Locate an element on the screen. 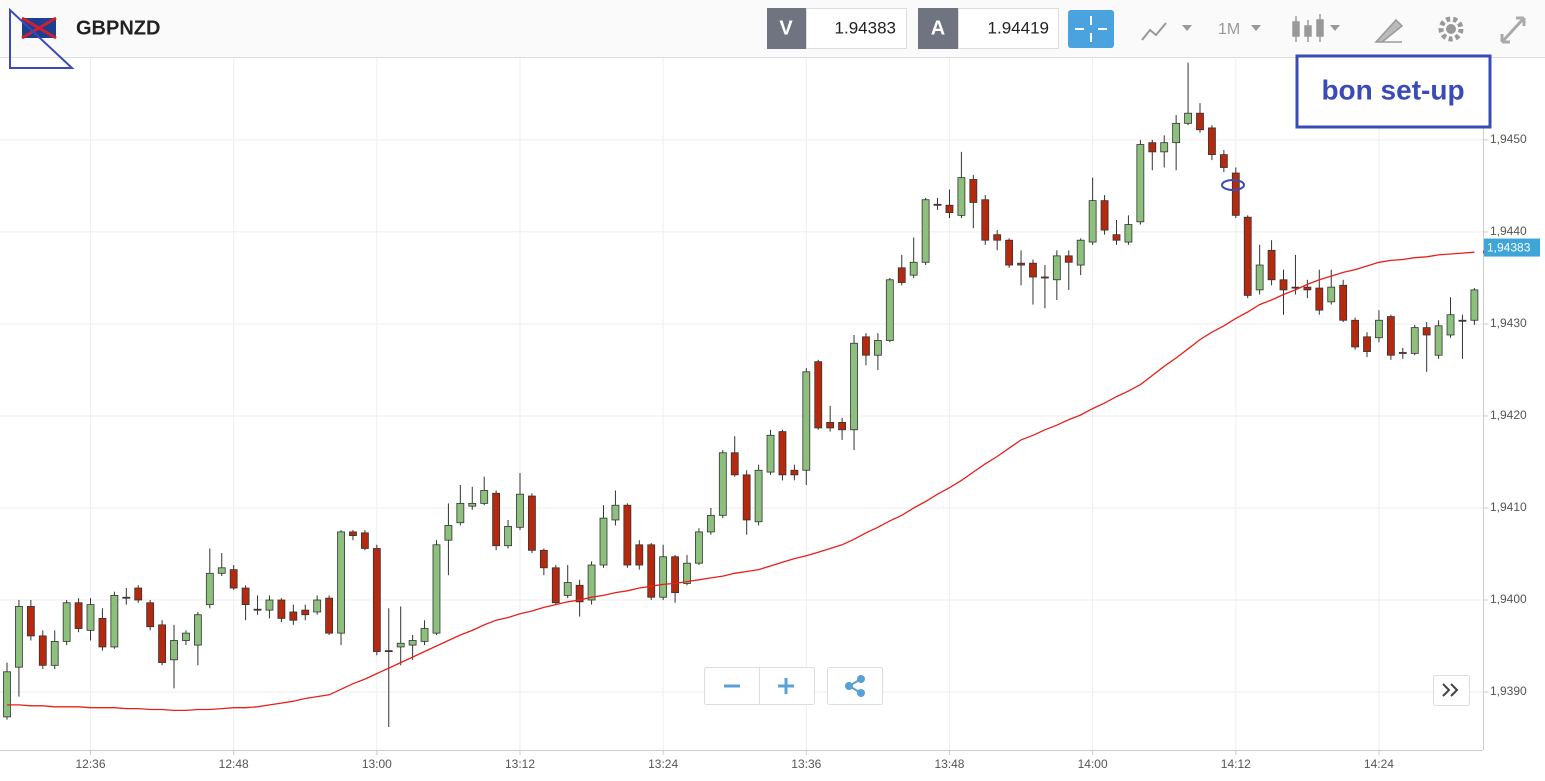 This screenshot has height=781, width=1545. scroll-end-button is located at coordinates (1451, 690).